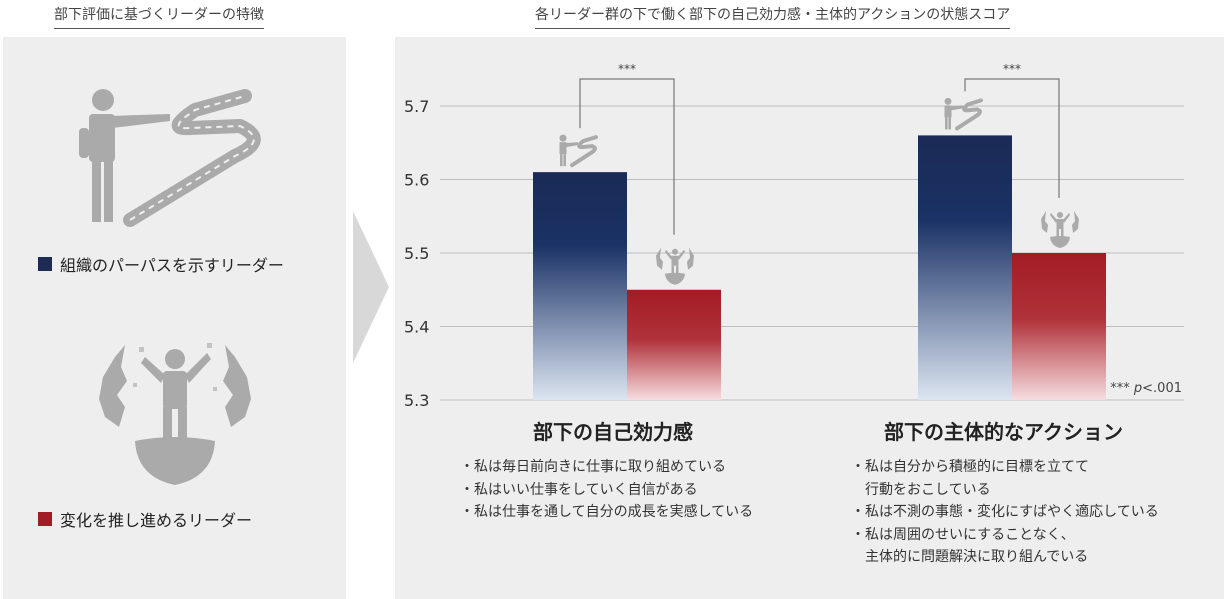 The width and height of the screenshot is (1224, 599). What do you see at coordinates (45, 519) in the screenshot?
I see `legend-swatch-change` at bounding box center [45, 519].